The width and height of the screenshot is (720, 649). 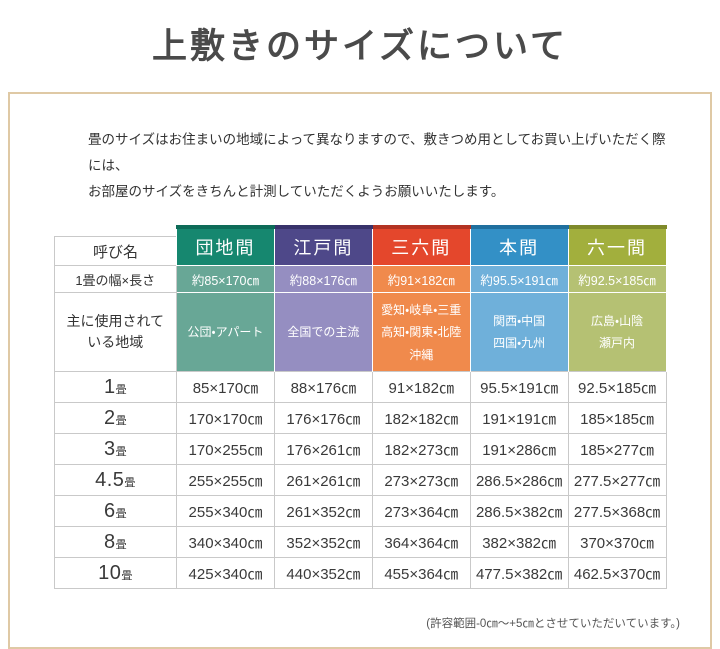 I want to click on row-label-width: 1畳の幅×長さ, so click(x=115, y=279).